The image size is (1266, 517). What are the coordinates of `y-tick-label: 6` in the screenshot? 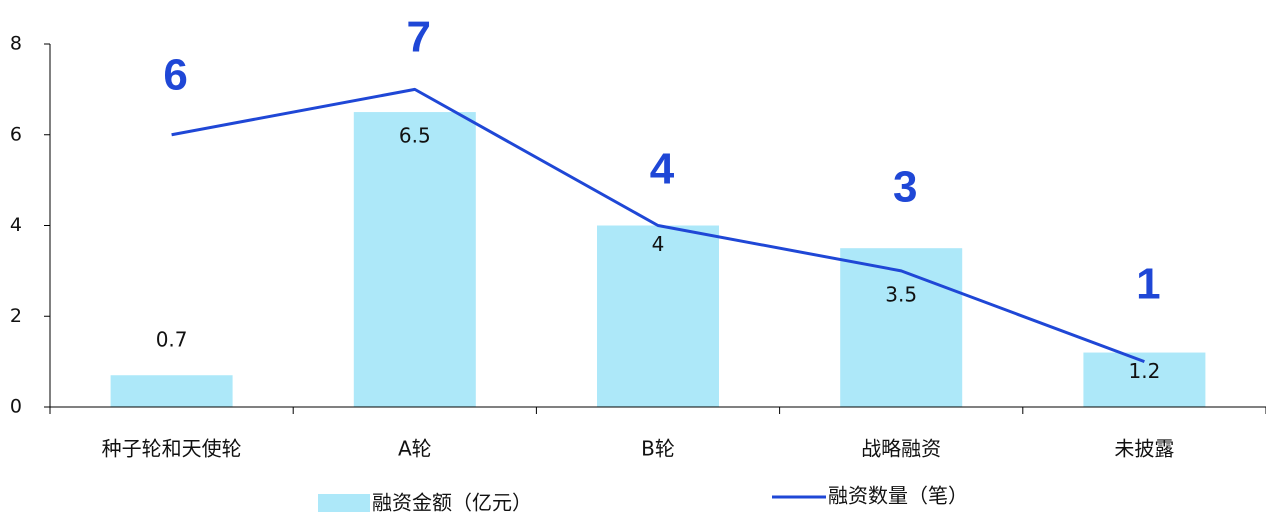 It's located at (16, 134).